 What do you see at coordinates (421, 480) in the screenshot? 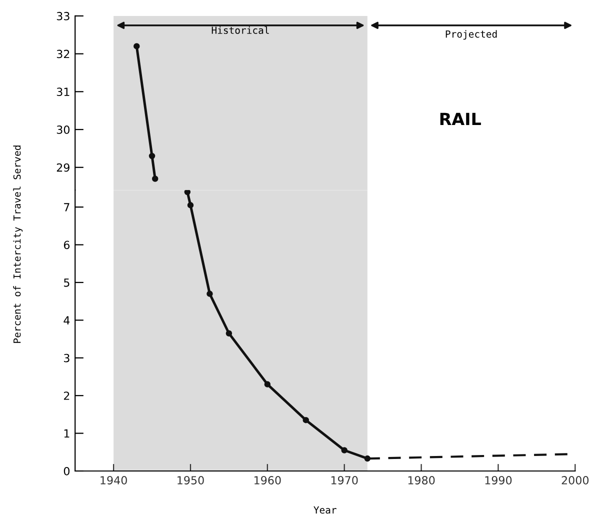
I see `x-tick-label: 1980` at bounding box center [421, 480].